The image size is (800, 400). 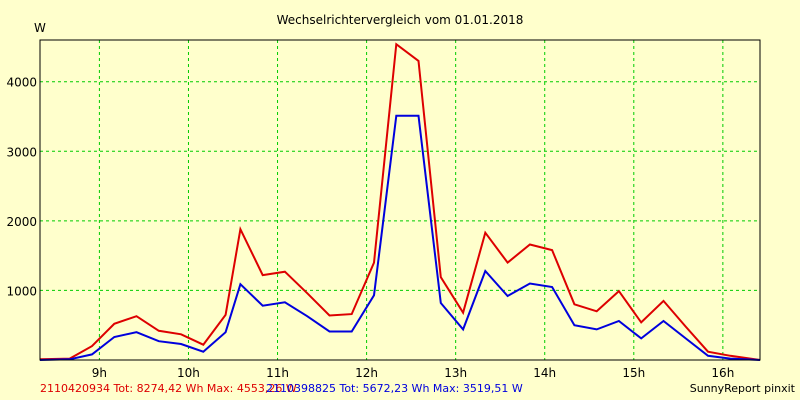 What do you see at coordinates (40, 28) in the screenshot?
I see `y-axis-unit-label: W` at bounding box center [40, 28].